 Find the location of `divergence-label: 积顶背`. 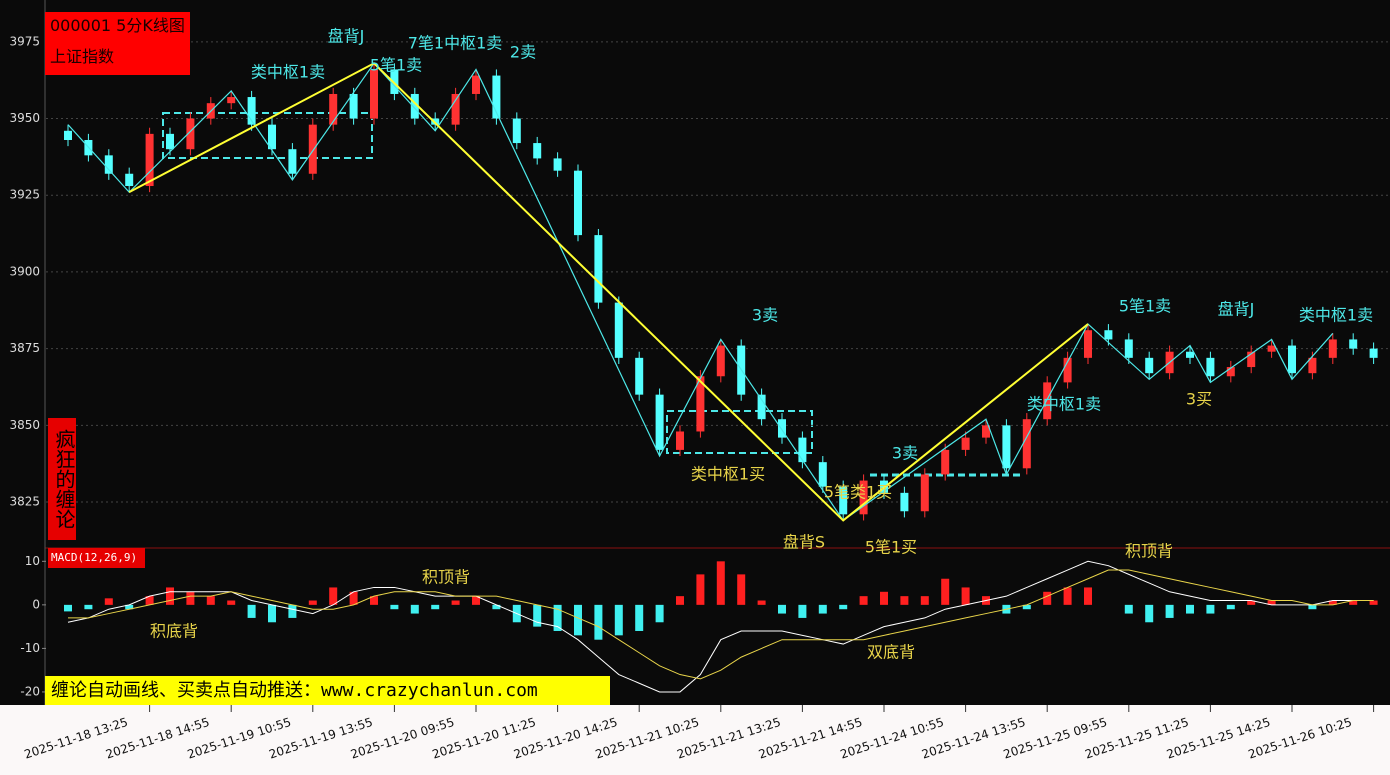

divergence-label: 积顶背 is located at coordinates (1149, 551).